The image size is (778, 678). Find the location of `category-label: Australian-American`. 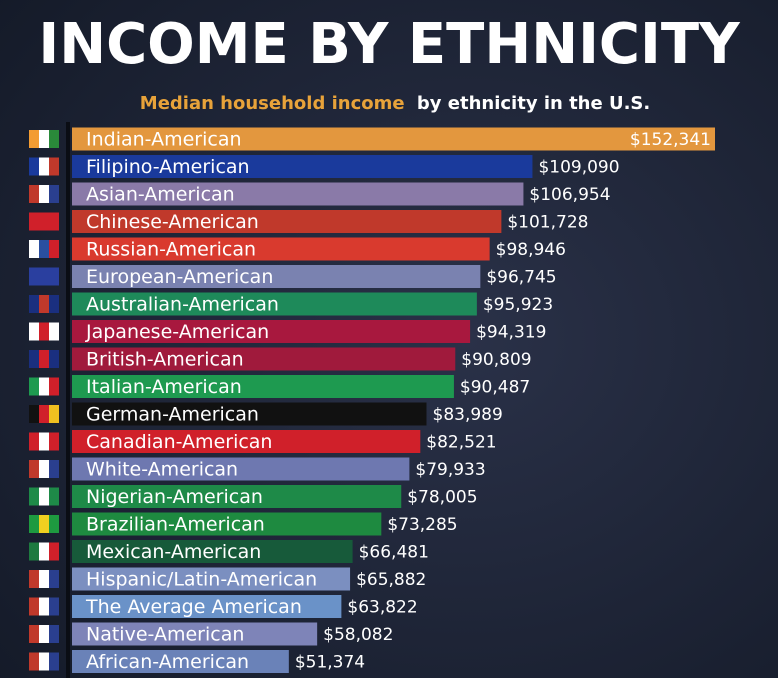

category-label: Australian-American is located at coordinates (182, 305).